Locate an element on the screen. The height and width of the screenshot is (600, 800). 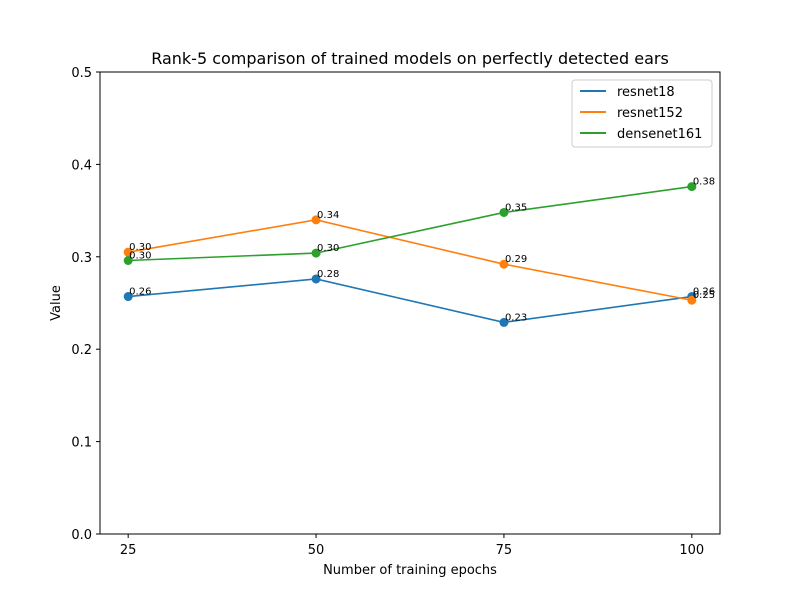
legend-label-densenet161: densenet161 is located at coordinates (659, 134).